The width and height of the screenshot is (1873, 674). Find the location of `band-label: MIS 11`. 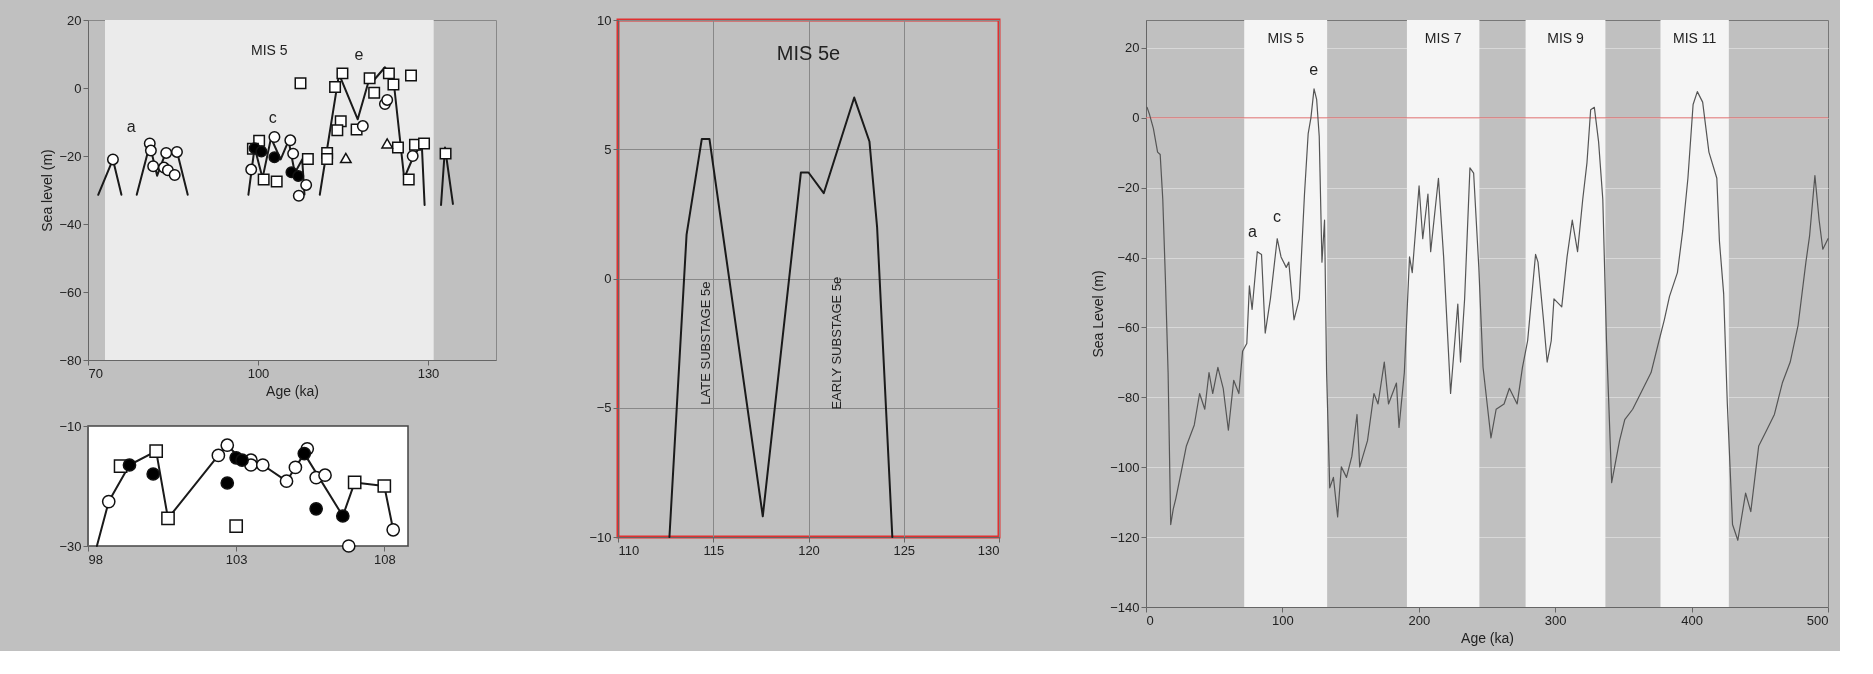

band-label: MIS 11 is located at coordinates (1695, 38).